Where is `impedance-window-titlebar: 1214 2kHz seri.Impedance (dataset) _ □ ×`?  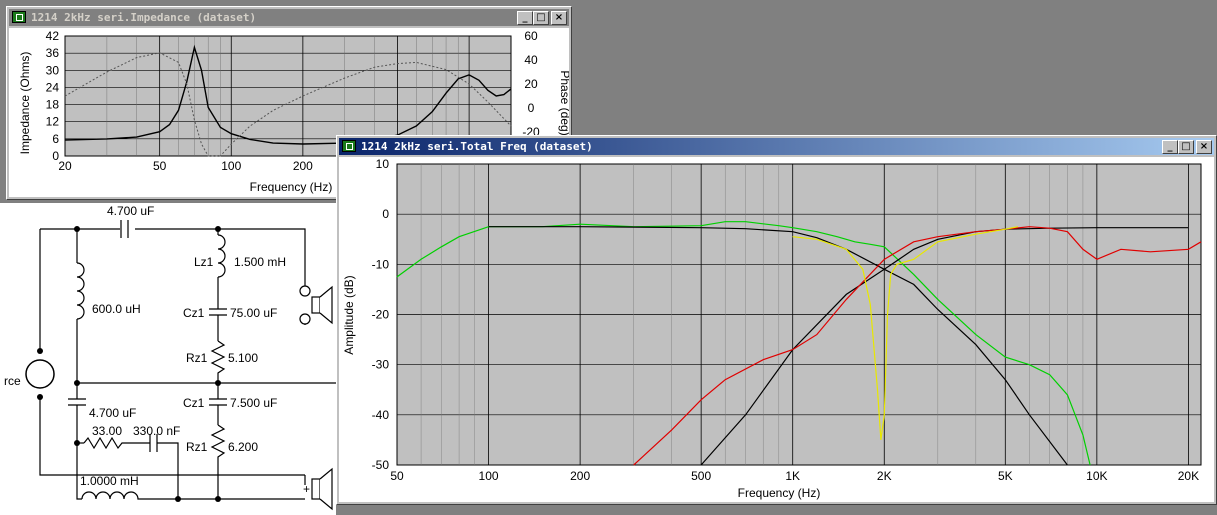 impedance-window-titlebar: 1214 2kHz seri.Impedance (dataset) _ □ × is located at coordinates (289, 17).